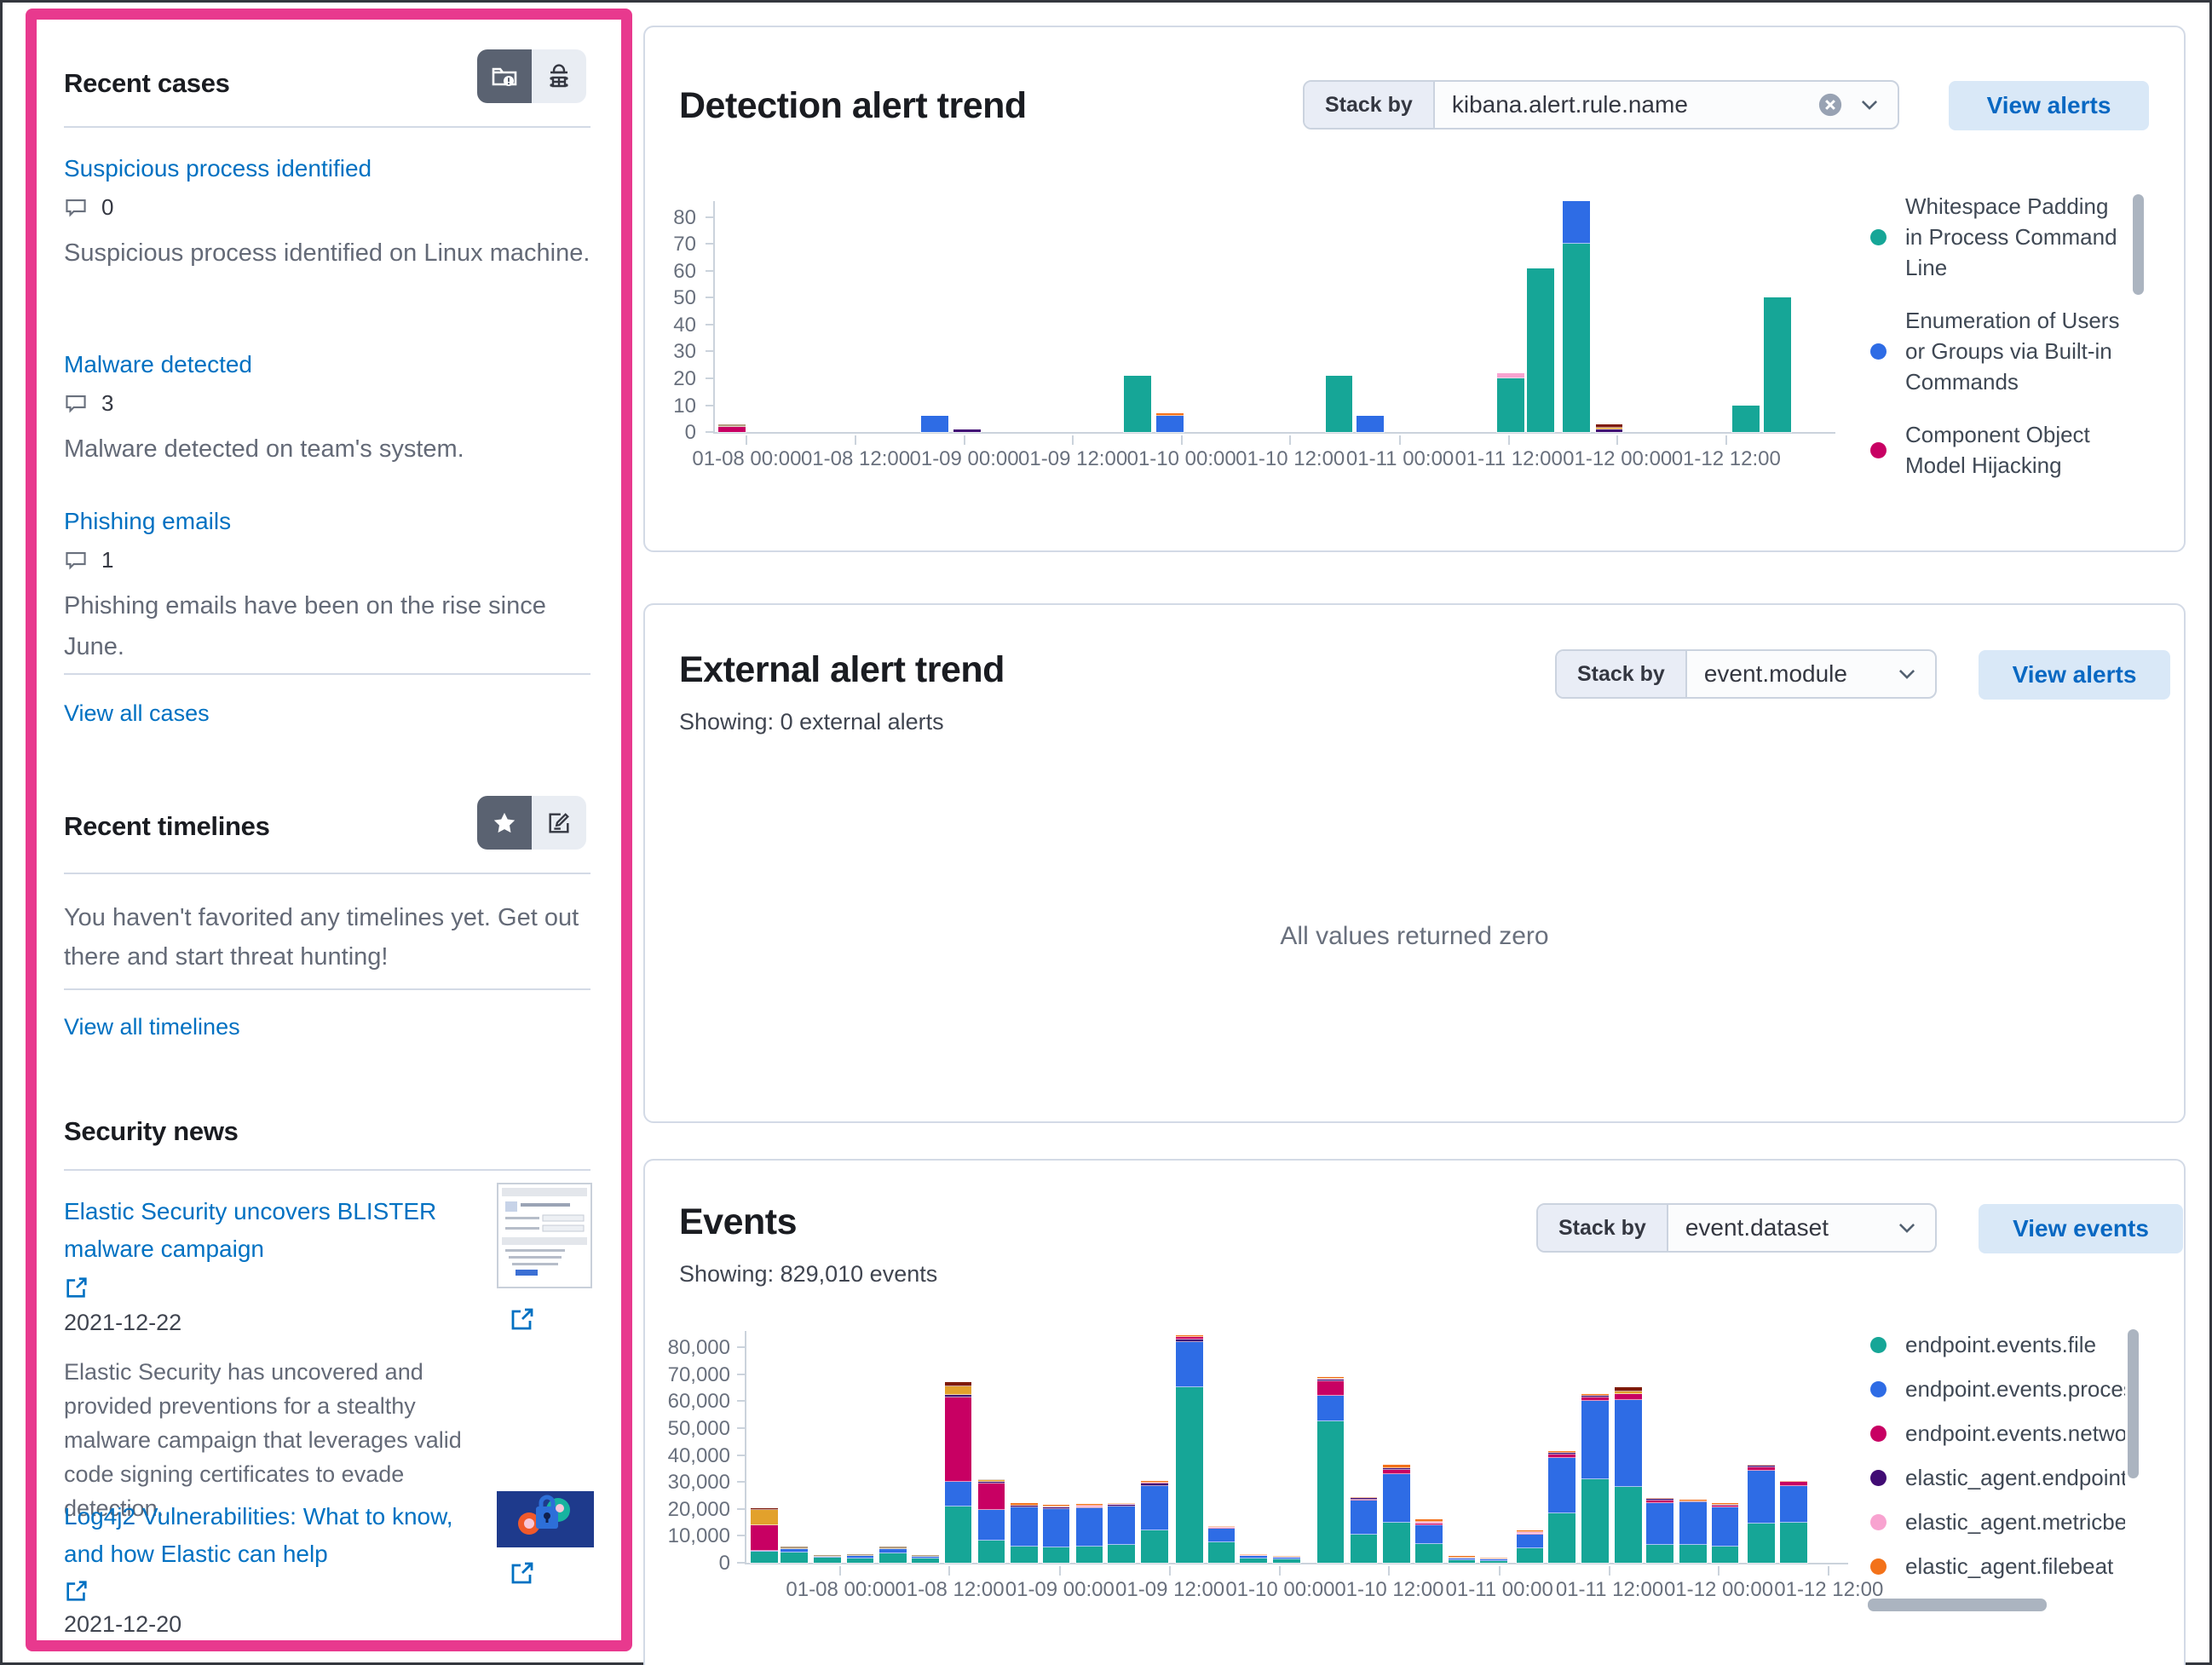 This screenshot has height=1665, width=2212. Describe the element at coordinates (2017, 1522) in the screenshot. I see `legend-item: elastic_agent.metricbeat` at that location.